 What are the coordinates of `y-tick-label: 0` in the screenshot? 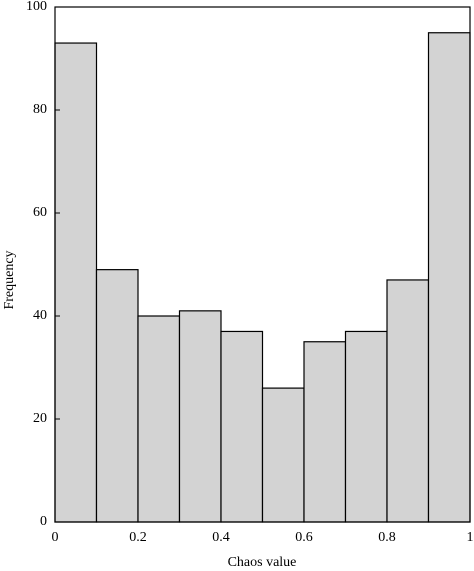 It's located at (43, 521).